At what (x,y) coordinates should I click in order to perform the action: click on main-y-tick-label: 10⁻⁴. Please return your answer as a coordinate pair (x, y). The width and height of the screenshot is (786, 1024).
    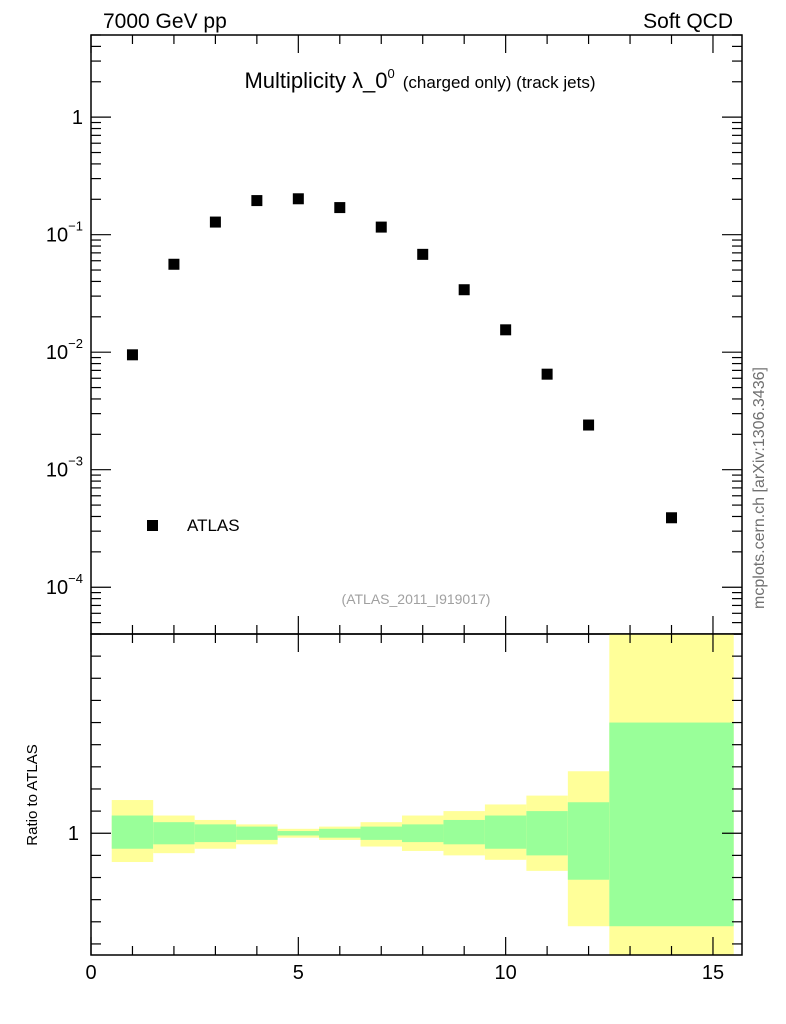
    Looking at the image, I should click on (64, 585).